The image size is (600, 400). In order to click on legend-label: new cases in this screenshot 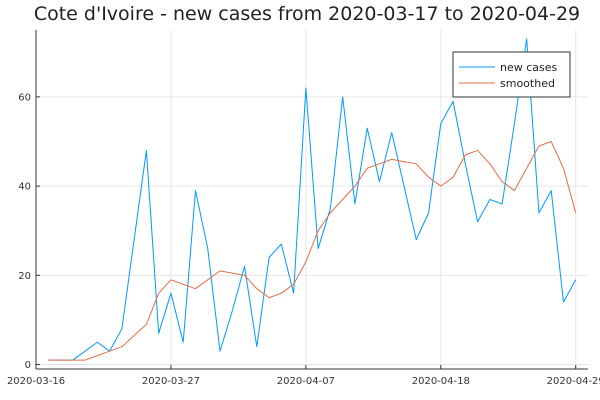, I will do `click(529, 67)`.